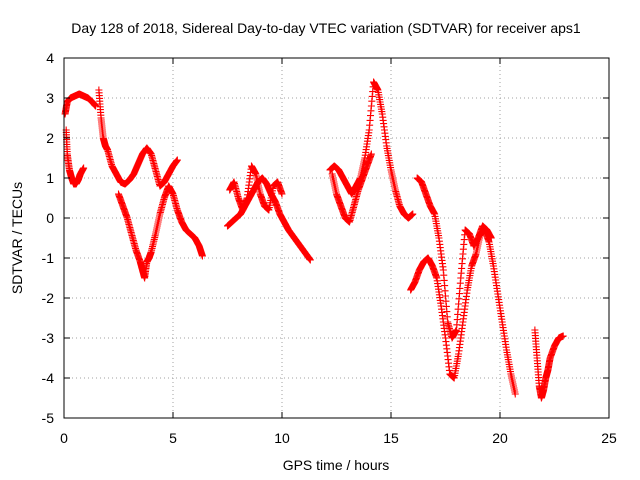 The width and height of the screenshot is (640, 480). Describe the element at coordinates (48, 238) in the screenshot. I see `y-tick-labels: -5 -4 -3 -2 -1 0 1 2 3 4` at that location.